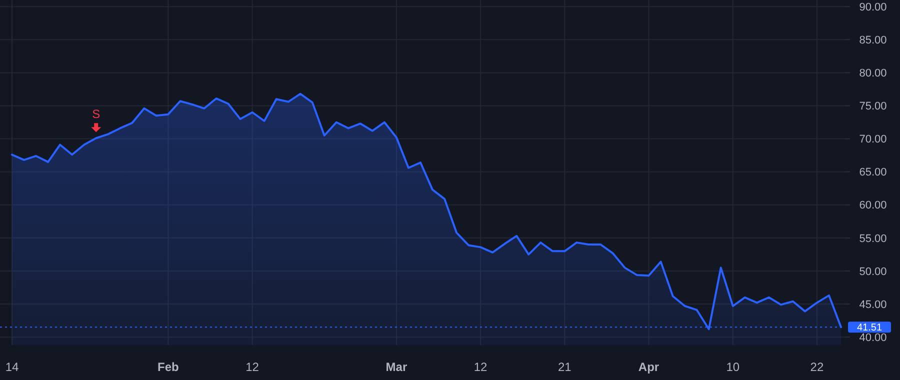 The height and width of the screenshot is (380, 900). I want to click on x-tick-label: 10, so click(733, 367).